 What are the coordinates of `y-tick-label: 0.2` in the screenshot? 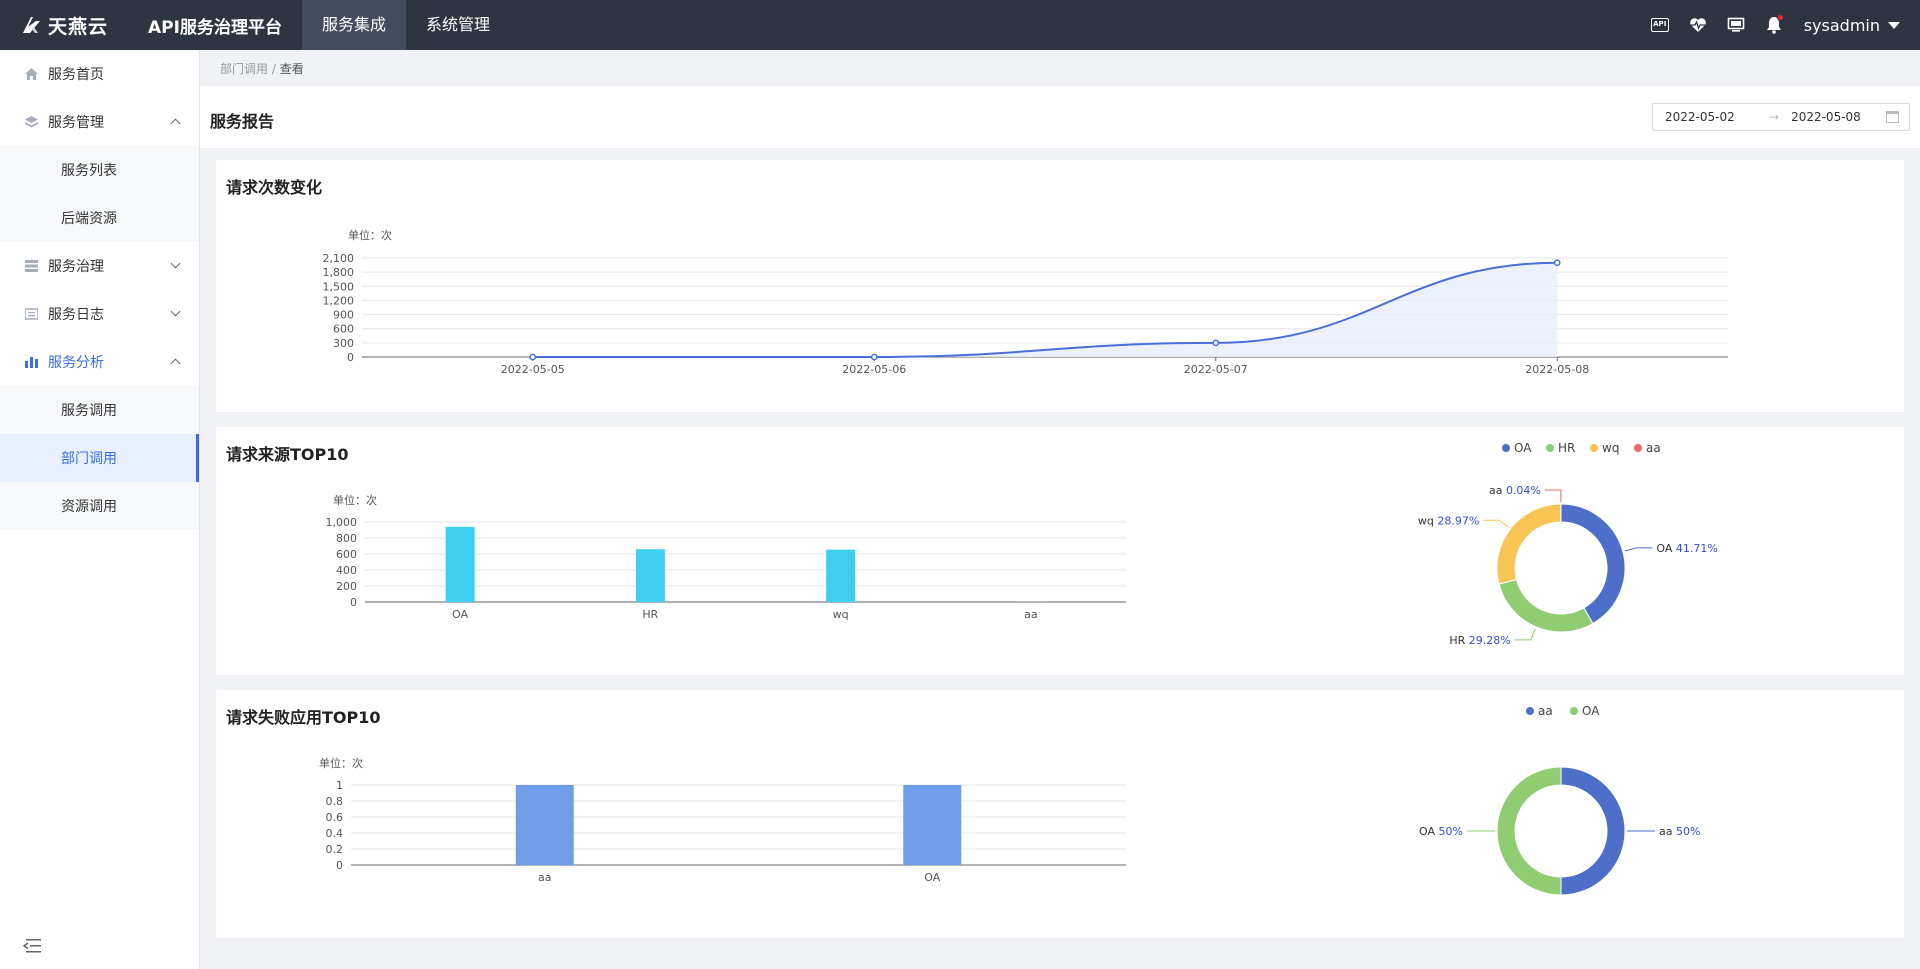 It's located at (335, 849).